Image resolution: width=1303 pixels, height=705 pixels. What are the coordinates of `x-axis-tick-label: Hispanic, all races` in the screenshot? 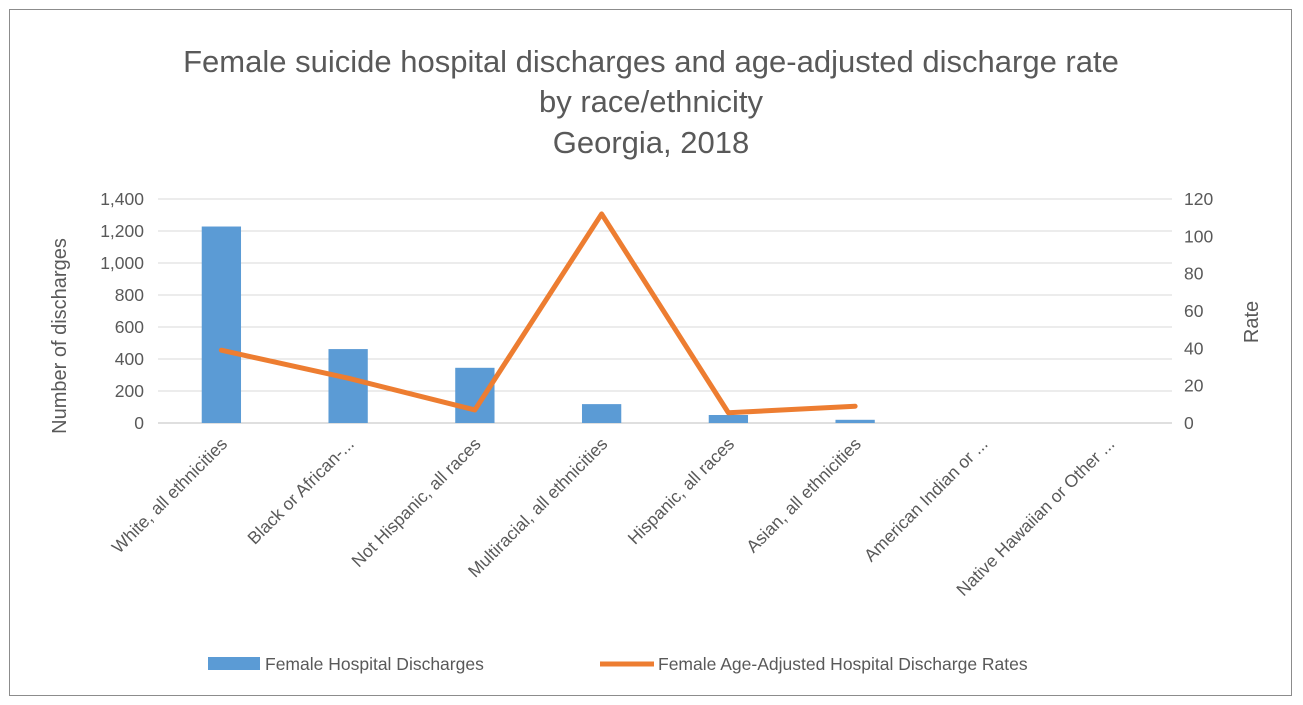 It's located at (681, 491).